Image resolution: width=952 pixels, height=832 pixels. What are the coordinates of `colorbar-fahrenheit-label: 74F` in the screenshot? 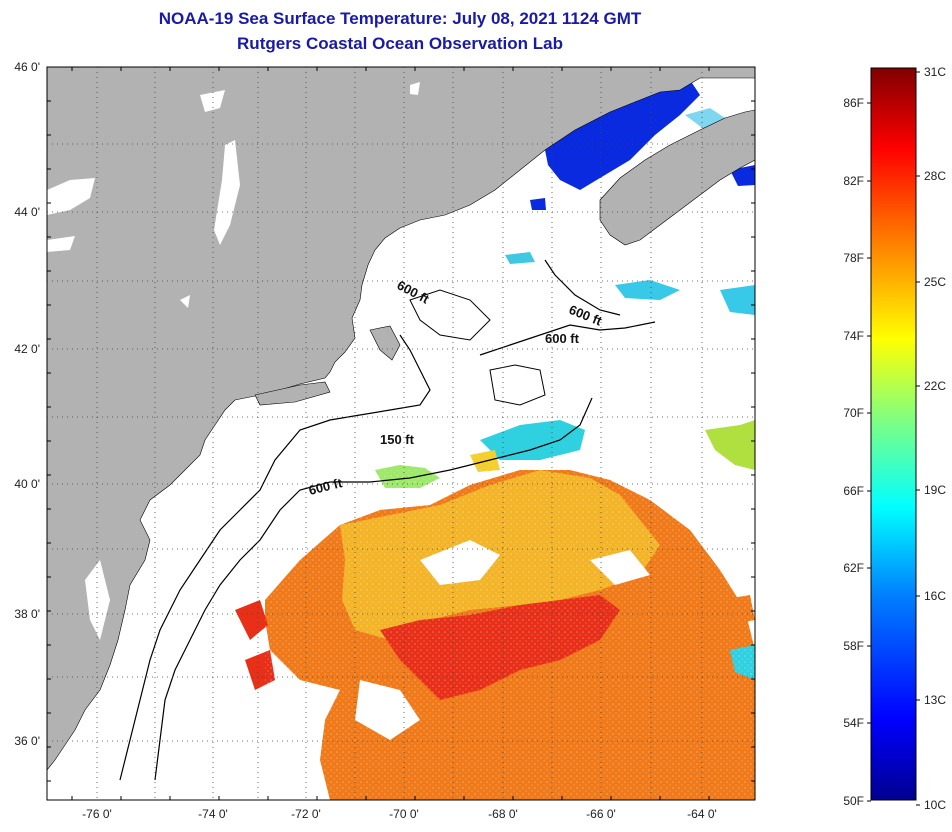 It's located at (853, 336).